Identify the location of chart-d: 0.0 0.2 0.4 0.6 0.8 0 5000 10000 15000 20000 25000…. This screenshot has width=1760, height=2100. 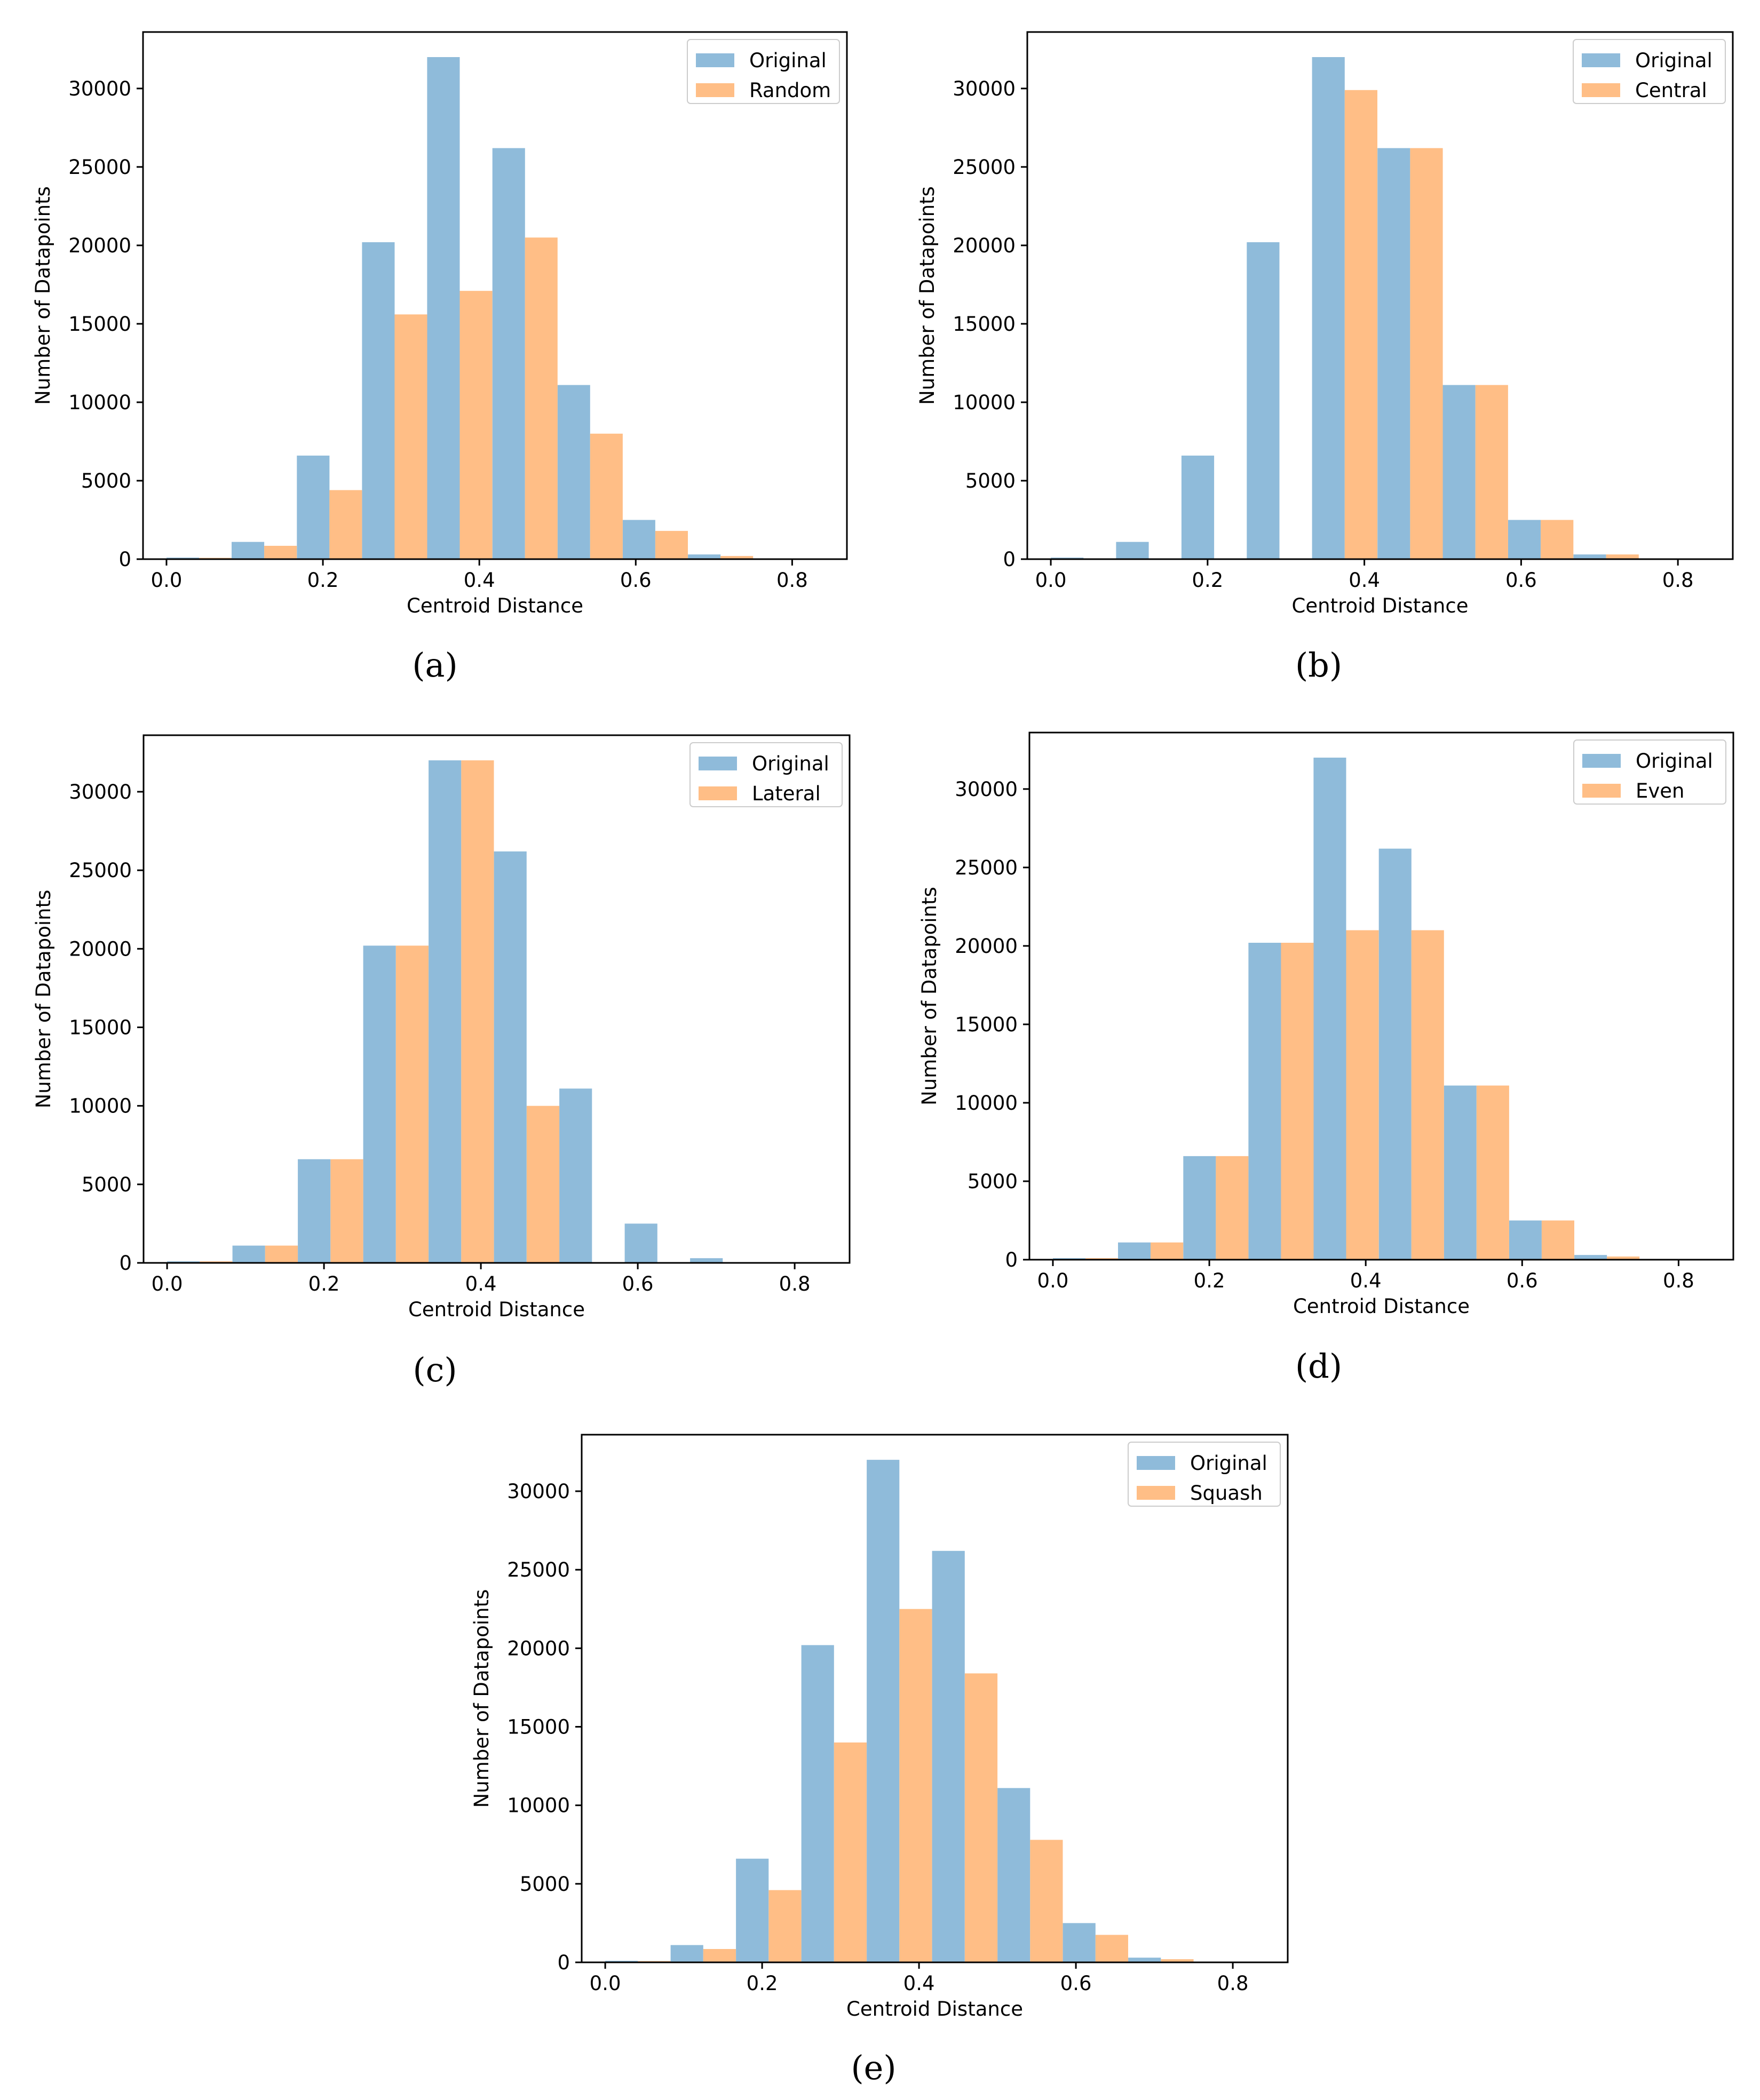
(1326, 1058).